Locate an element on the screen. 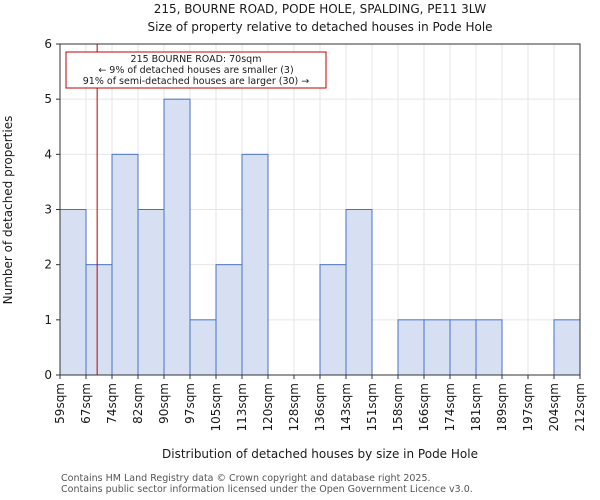 This screenshot has height=500, width=600. bar-166sqm is located at coordinates (437, 347).